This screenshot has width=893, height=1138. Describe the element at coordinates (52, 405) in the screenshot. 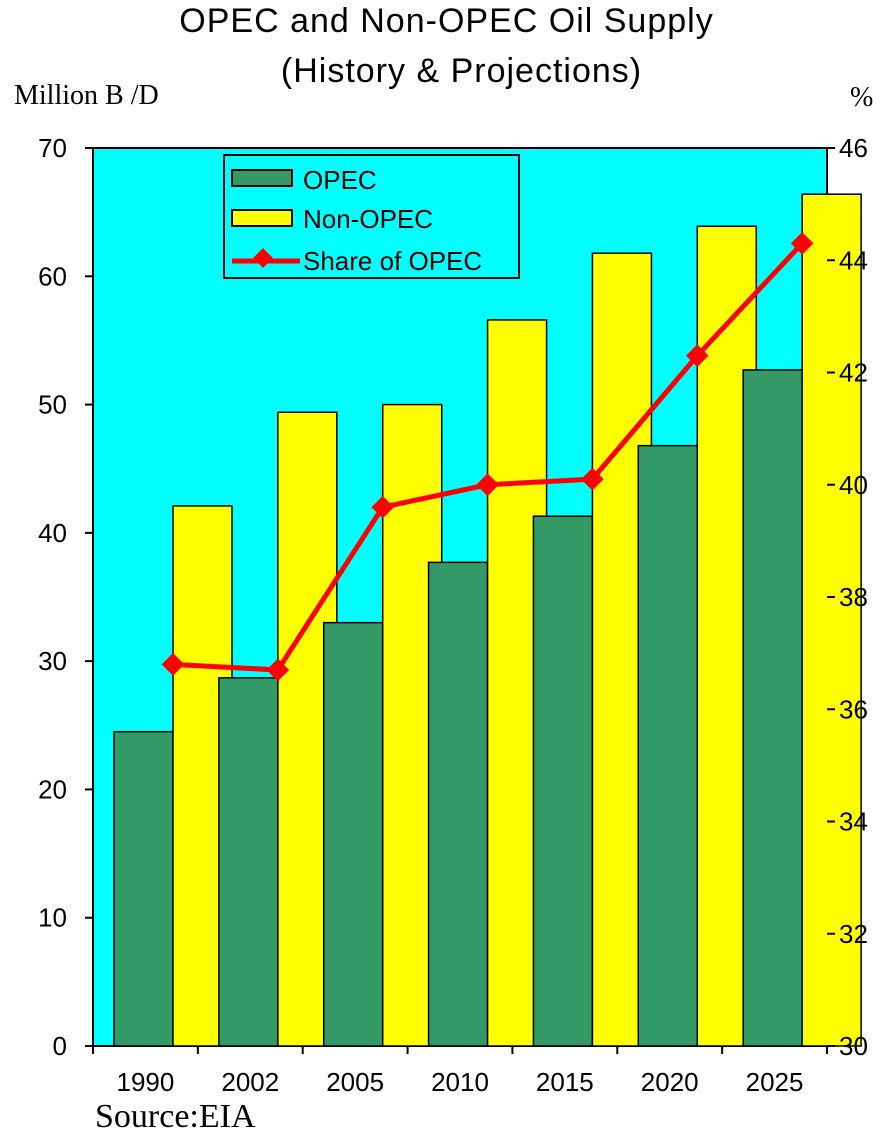

I see `left-tick-label: 50` at that location.